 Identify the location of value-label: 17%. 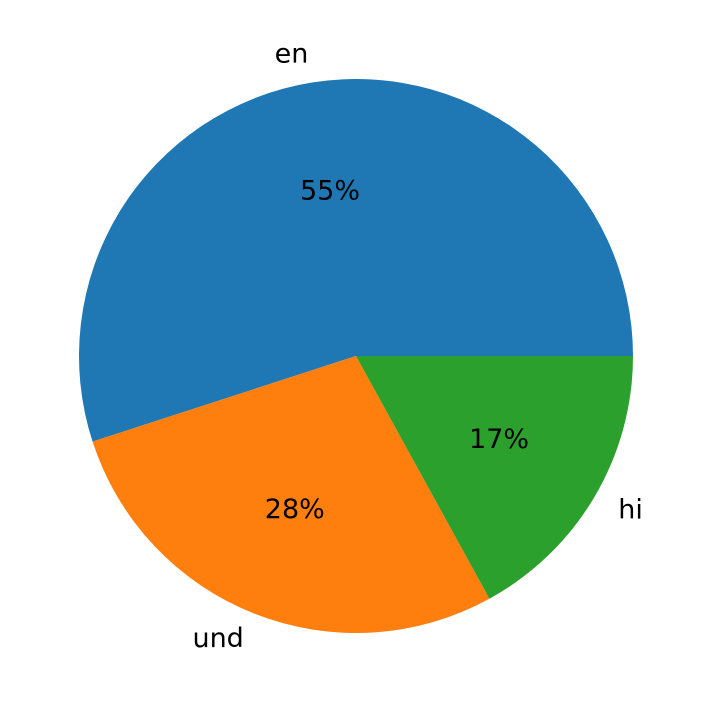
(499, 439).